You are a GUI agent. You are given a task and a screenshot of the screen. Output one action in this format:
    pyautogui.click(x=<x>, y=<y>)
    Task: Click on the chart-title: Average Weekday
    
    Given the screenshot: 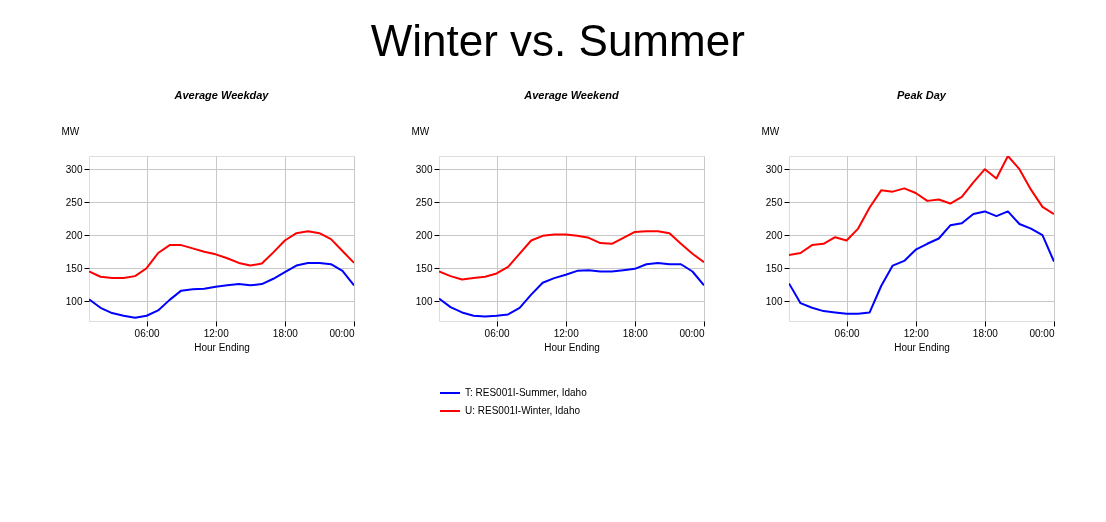 What is the action you would take?
    pyautogui.click(x=221, y=95)
    